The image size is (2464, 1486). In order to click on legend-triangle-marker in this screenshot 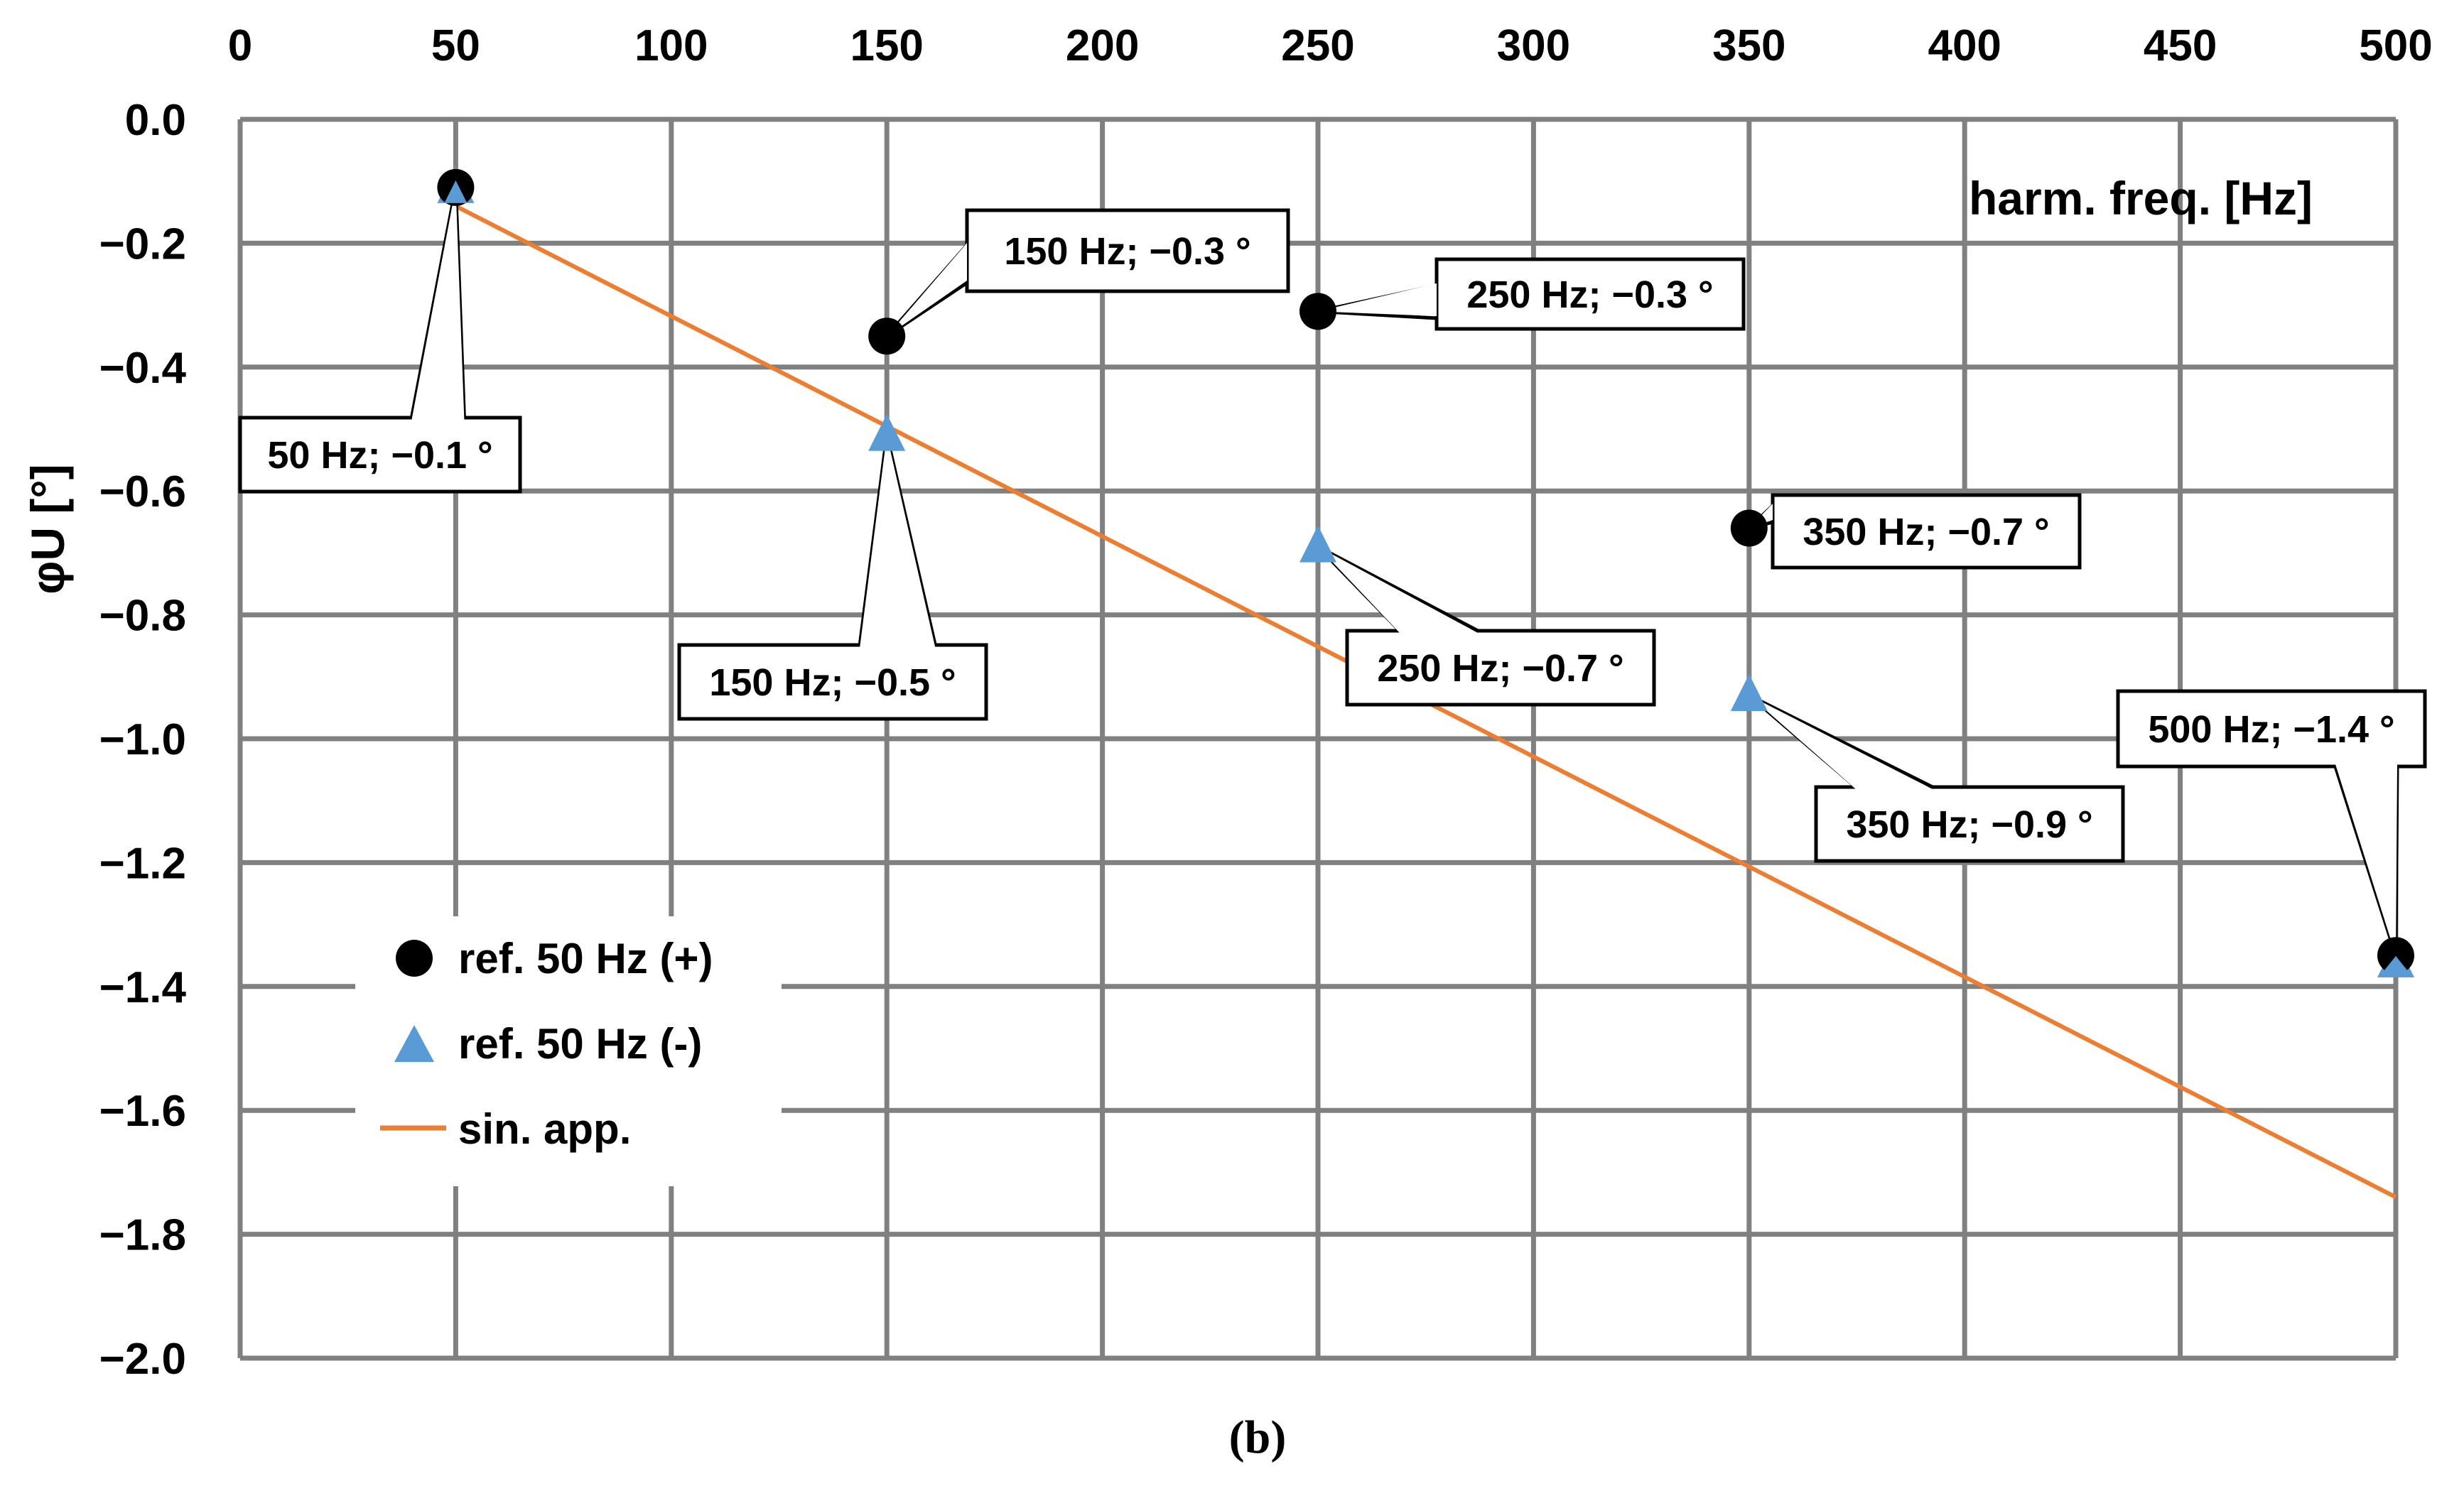, I will do `click(414, 1043)`.